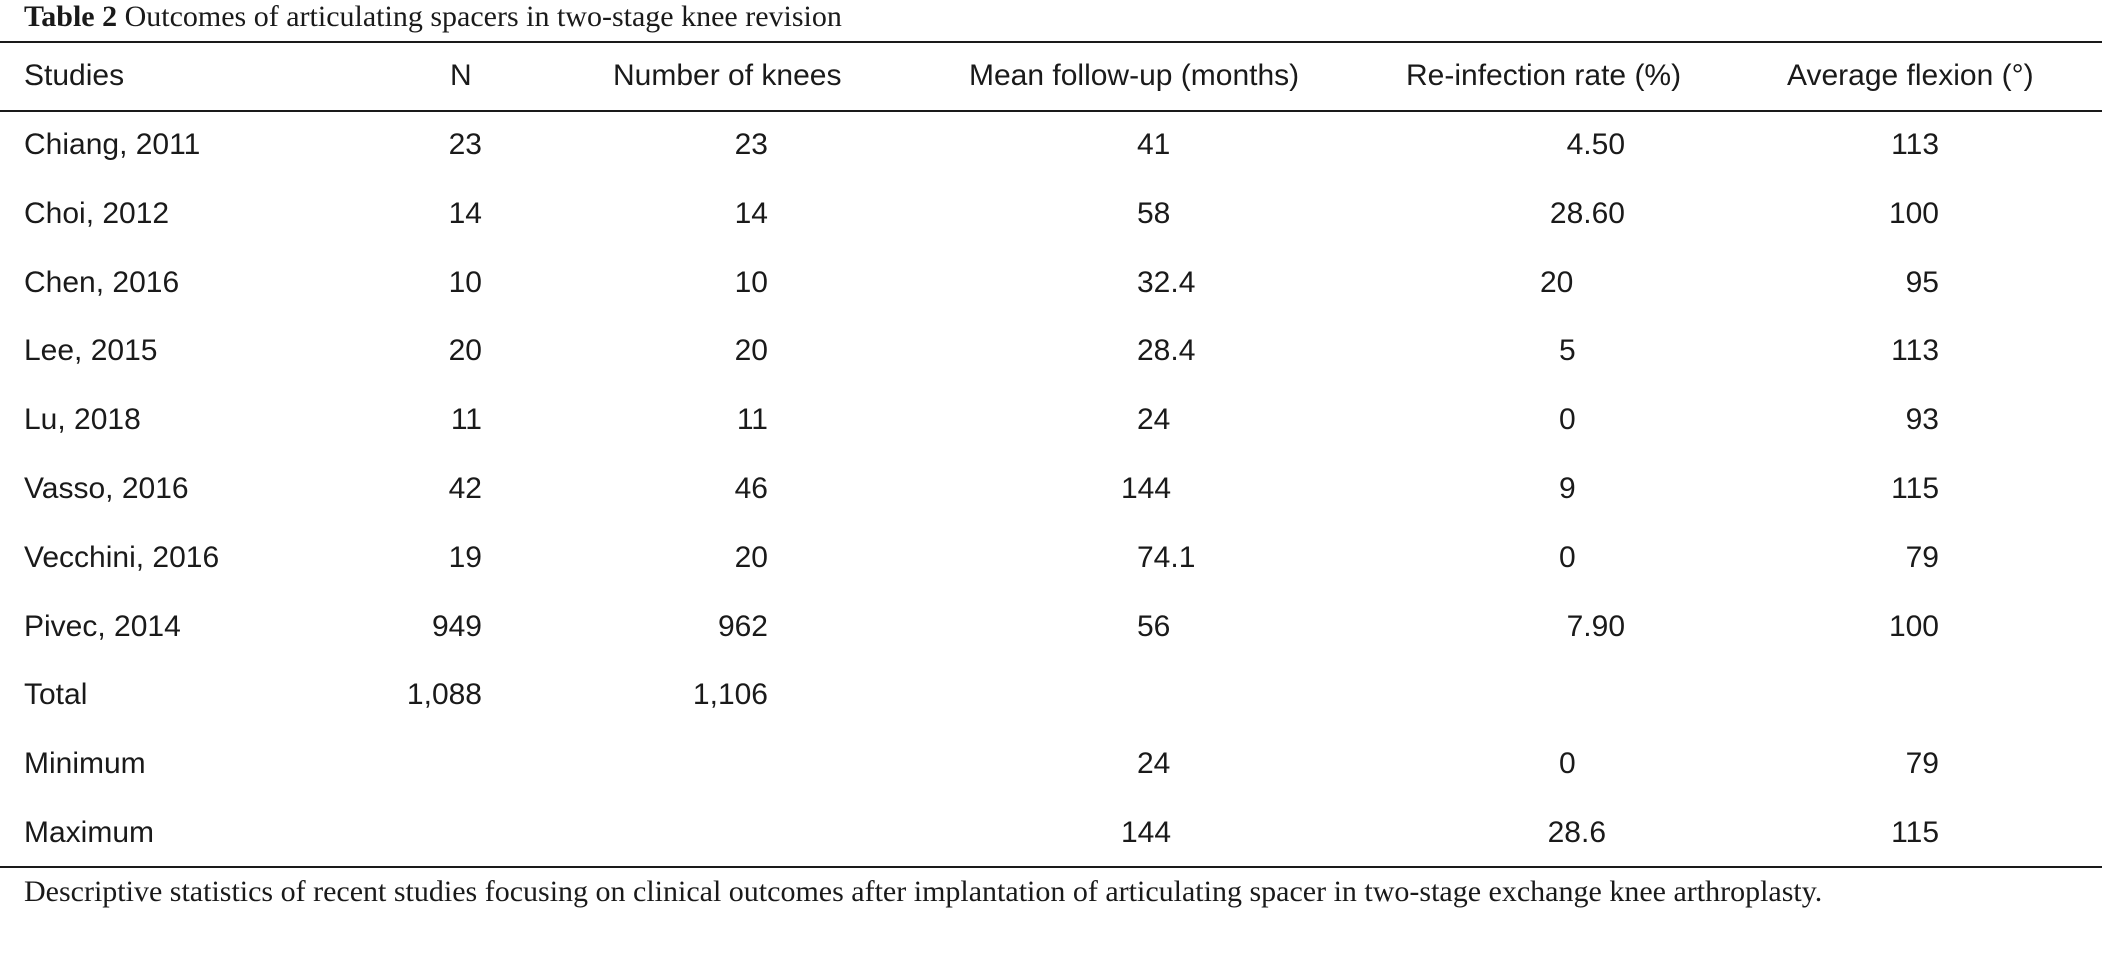  I want to click on table-row: Pivec, 2014 949 962 56 7.90 100, so click(1051, 627).